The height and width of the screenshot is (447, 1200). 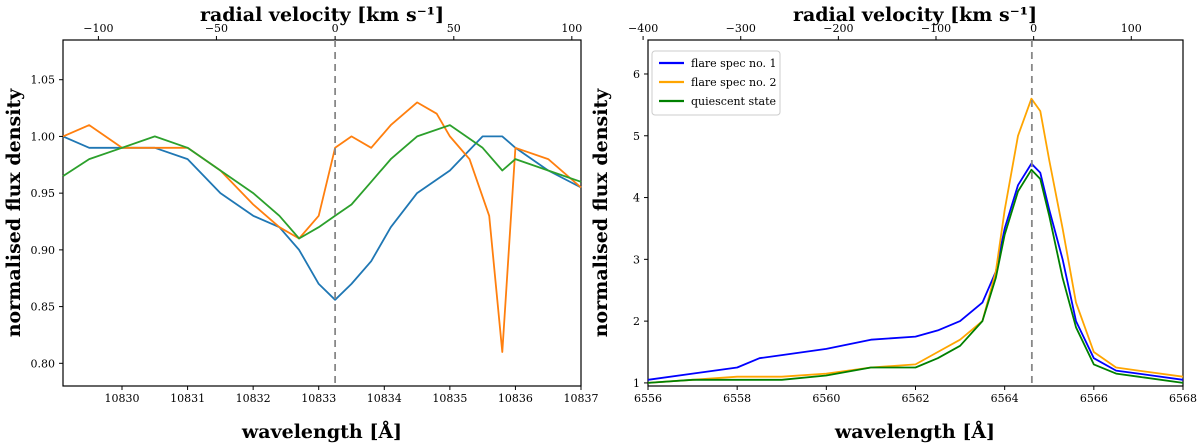 I want to click on left-y-tick-label: 1.00, so click(x=43, y=136).